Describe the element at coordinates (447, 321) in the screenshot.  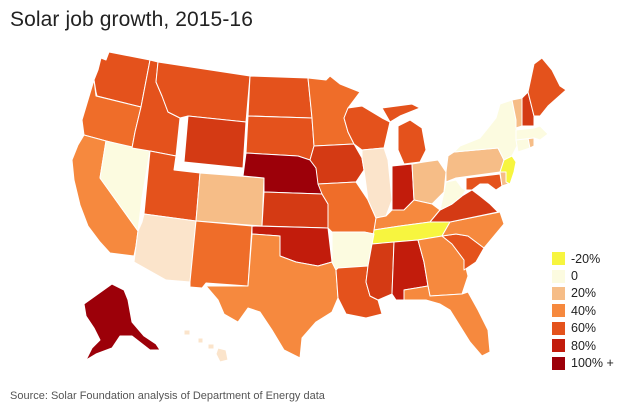
I see `state-florida` at that location.